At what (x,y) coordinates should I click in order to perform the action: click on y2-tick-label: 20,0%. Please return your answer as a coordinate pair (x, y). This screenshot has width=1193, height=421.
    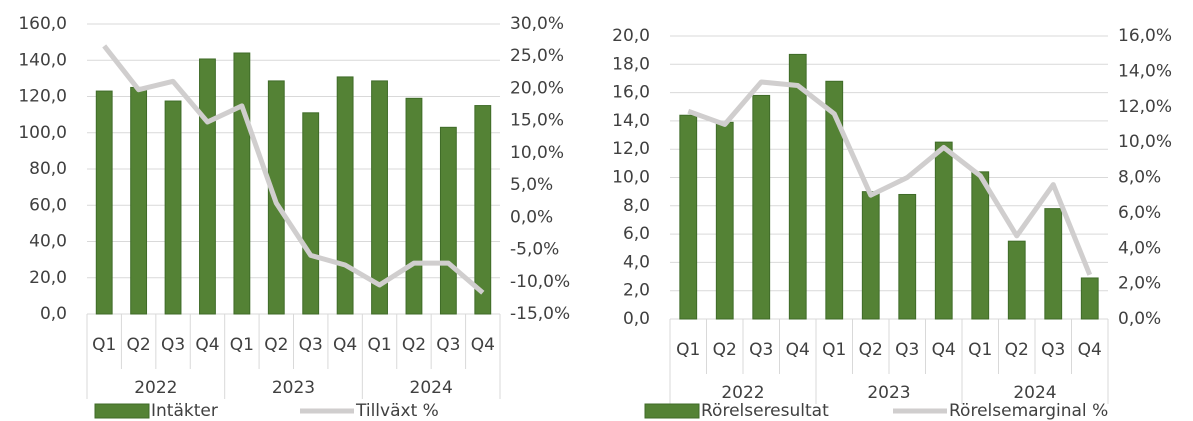
    Looking at the image, I should click on (537, 88).